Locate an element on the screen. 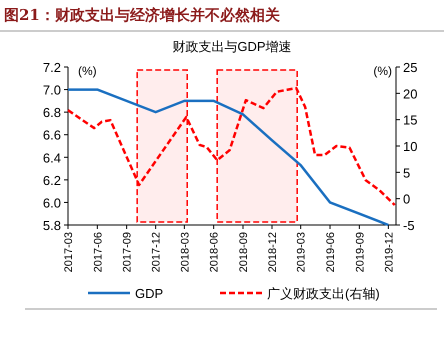 This screenshot has width=444, height=343. x-tick-label: 2019-09 is located at coordinates (360, 252).